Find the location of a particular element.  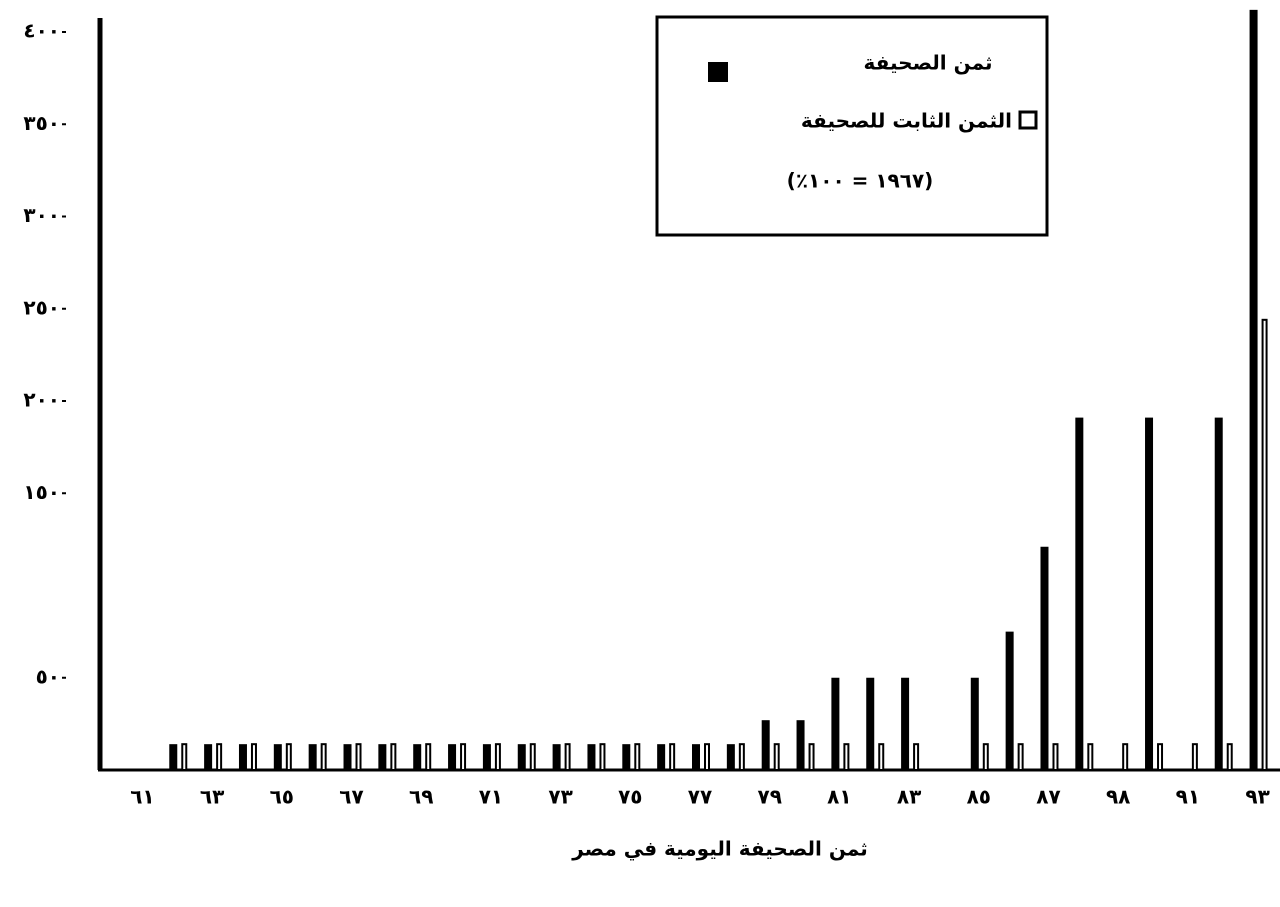

x-tick-label: ٨٥ is located at coordinates (979, 797).